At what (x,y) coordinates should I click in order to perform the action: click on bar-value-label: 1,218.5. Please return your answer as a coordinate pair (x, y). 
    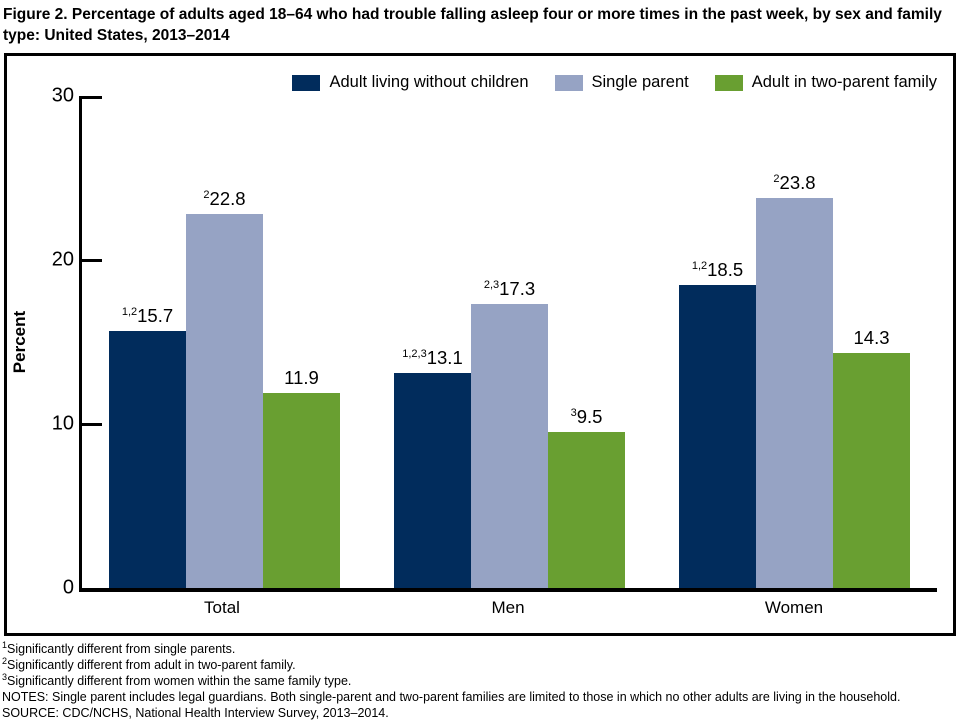
    Looking at the image, I should click on (717, 269).